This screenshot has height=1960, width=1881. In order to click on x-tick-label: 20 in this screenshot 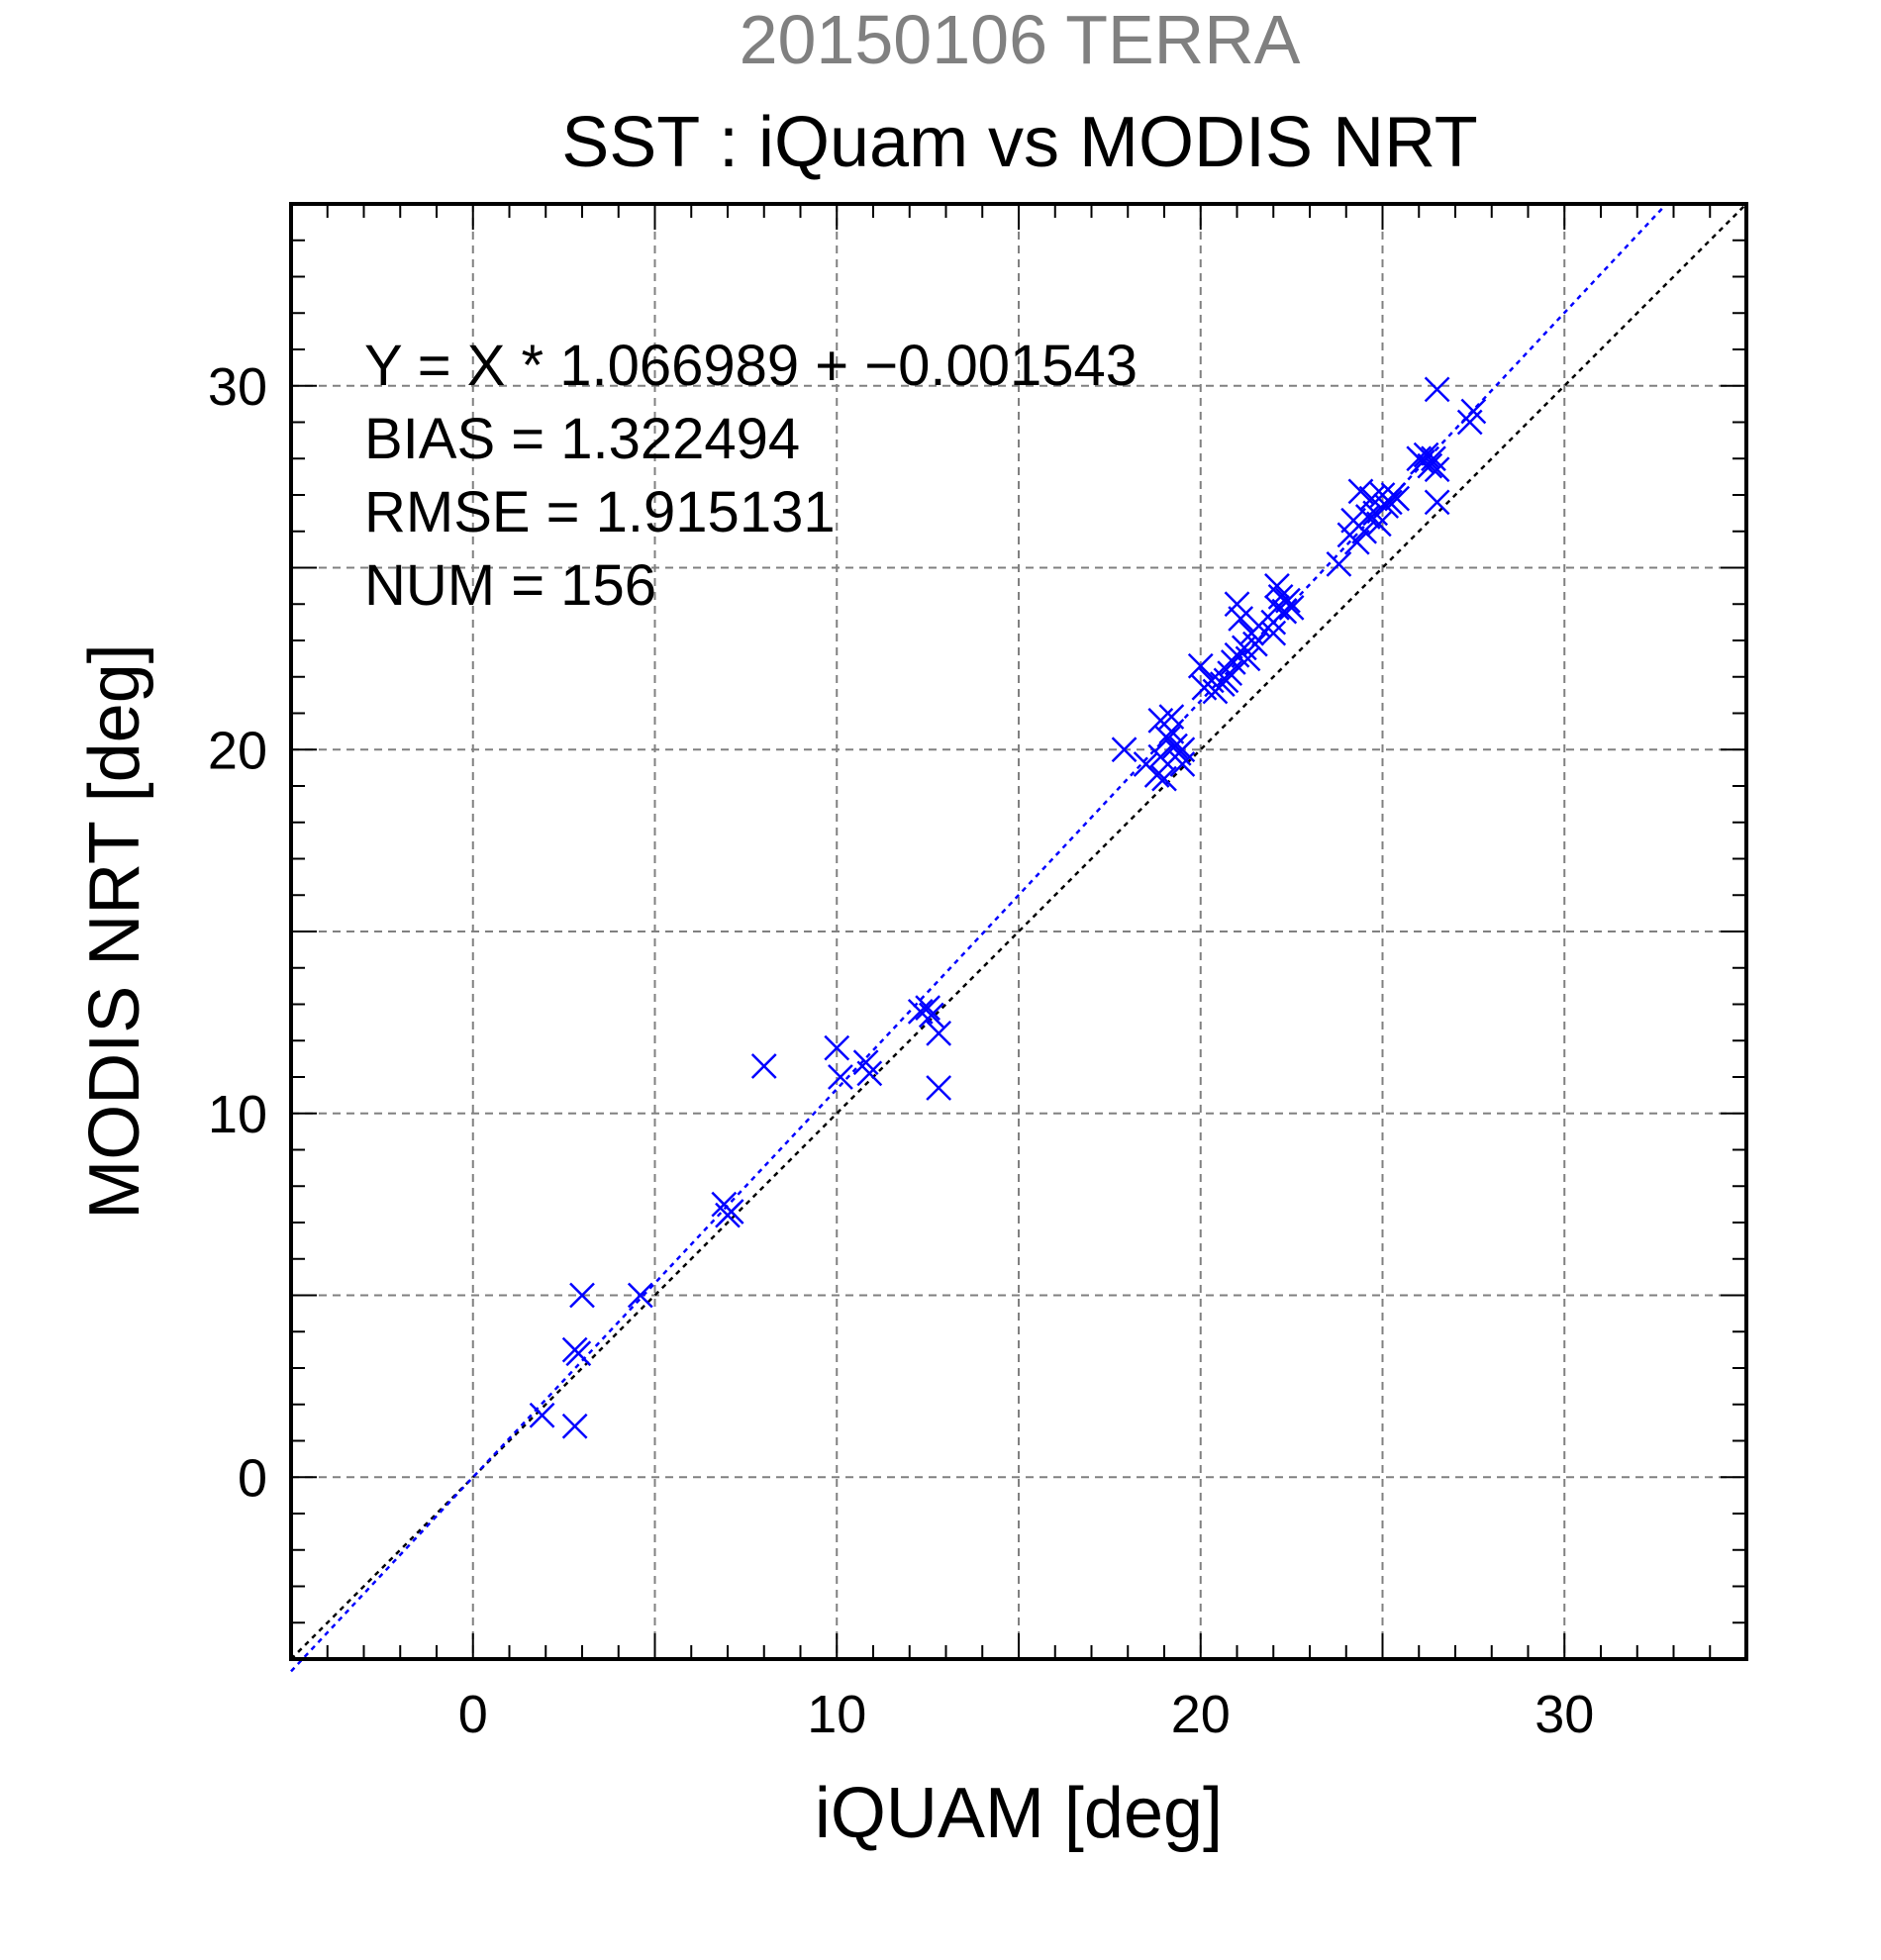, I will do `click(1201, 1714)`.